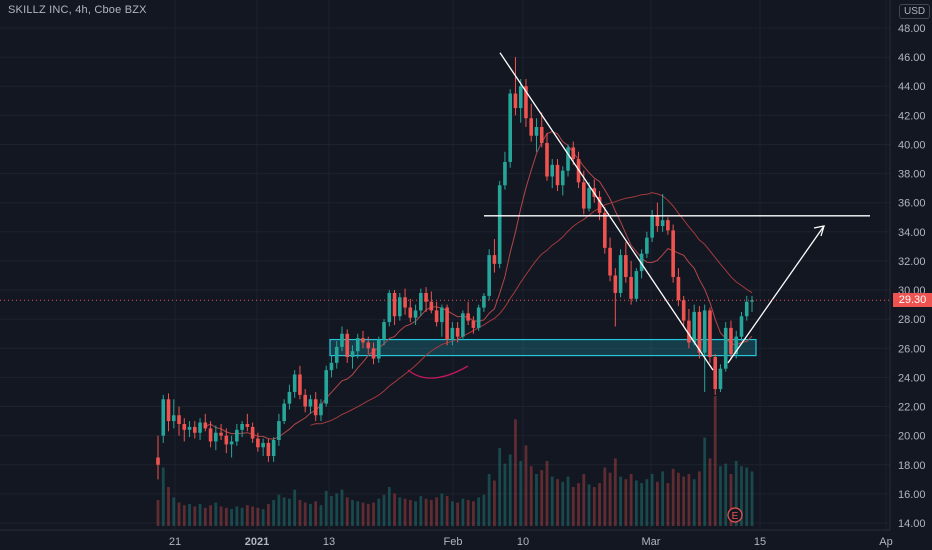  What do you see at coordinates (912, 116) in the screenshot?
I see `price-tick-label: 42.00` at bounding box center [912, 116].